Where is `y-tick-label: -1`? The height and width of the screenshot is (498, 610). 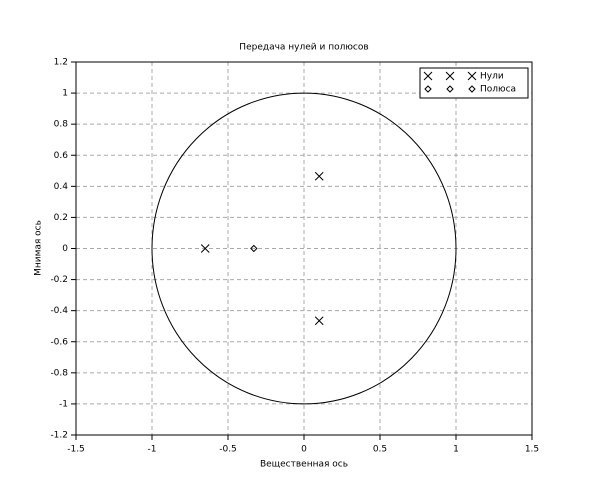 y-tick-label: -1 is located at coordinates (63, 404).